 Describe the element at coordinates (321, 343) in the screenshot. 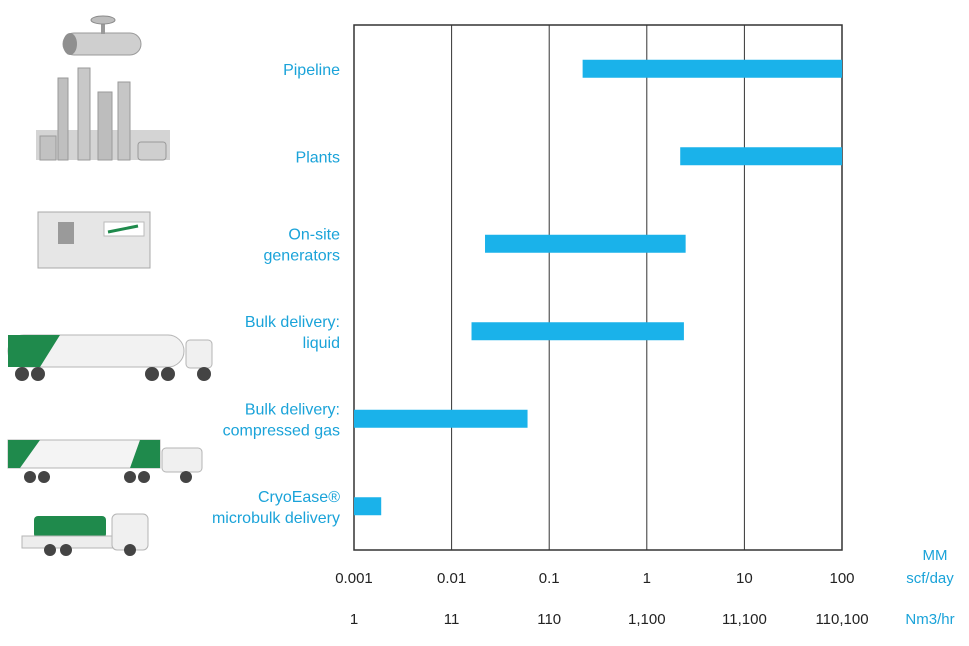

I see `category-label: liquid` at that location.